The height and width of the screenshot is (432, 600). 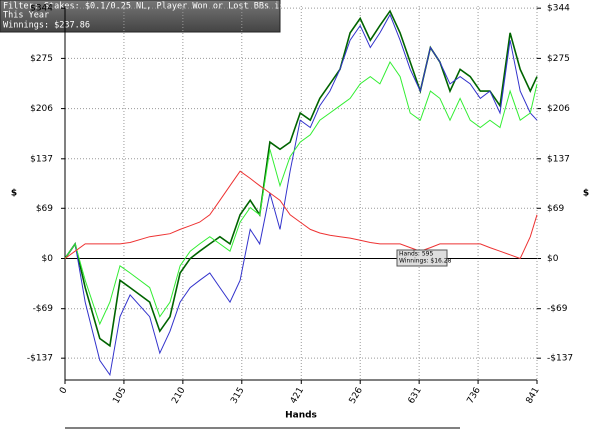 What do you see at coordinates (41, 109) in the screenshot?
I see `y-tick-label: $206` at bounding box center [41, 109].